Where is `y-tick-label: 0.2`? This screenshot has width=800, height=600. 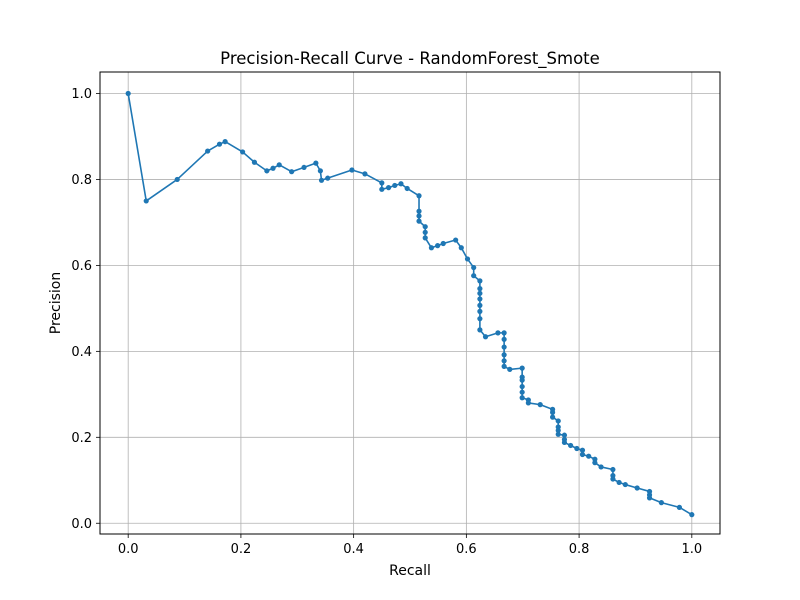
y-tick-label: 0.2 is located at coordinates (81, 438).